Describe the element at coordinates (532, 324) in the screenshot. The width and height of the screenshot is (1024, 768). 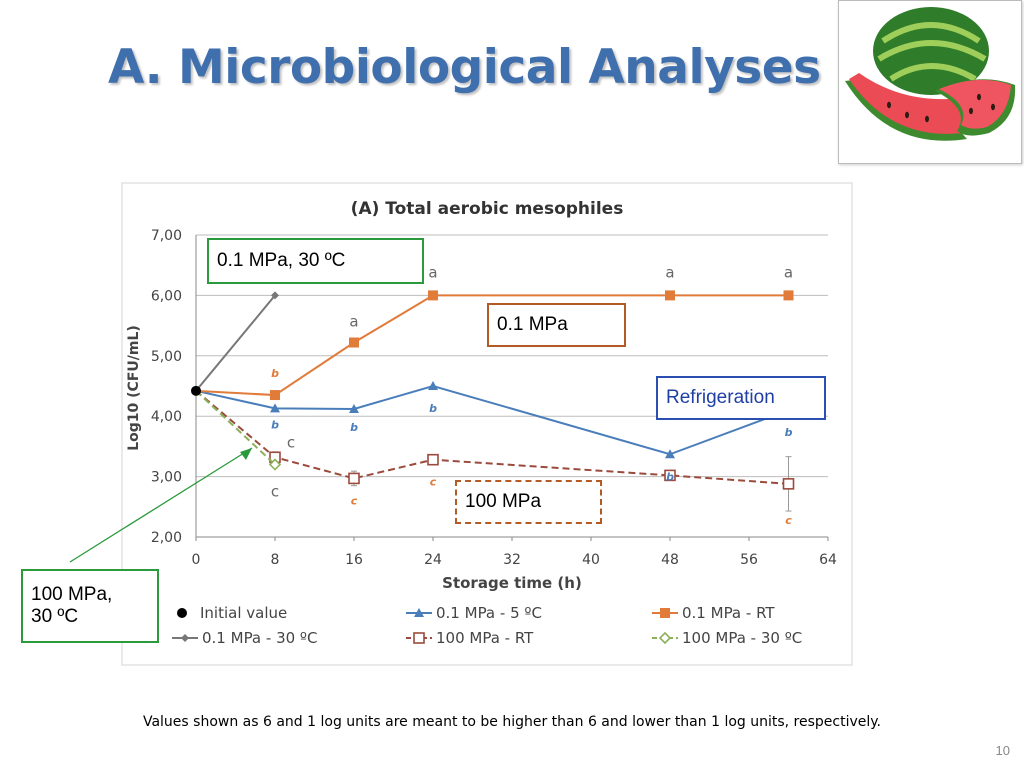
I see `callout-text: 0.1 MPa` at that location.